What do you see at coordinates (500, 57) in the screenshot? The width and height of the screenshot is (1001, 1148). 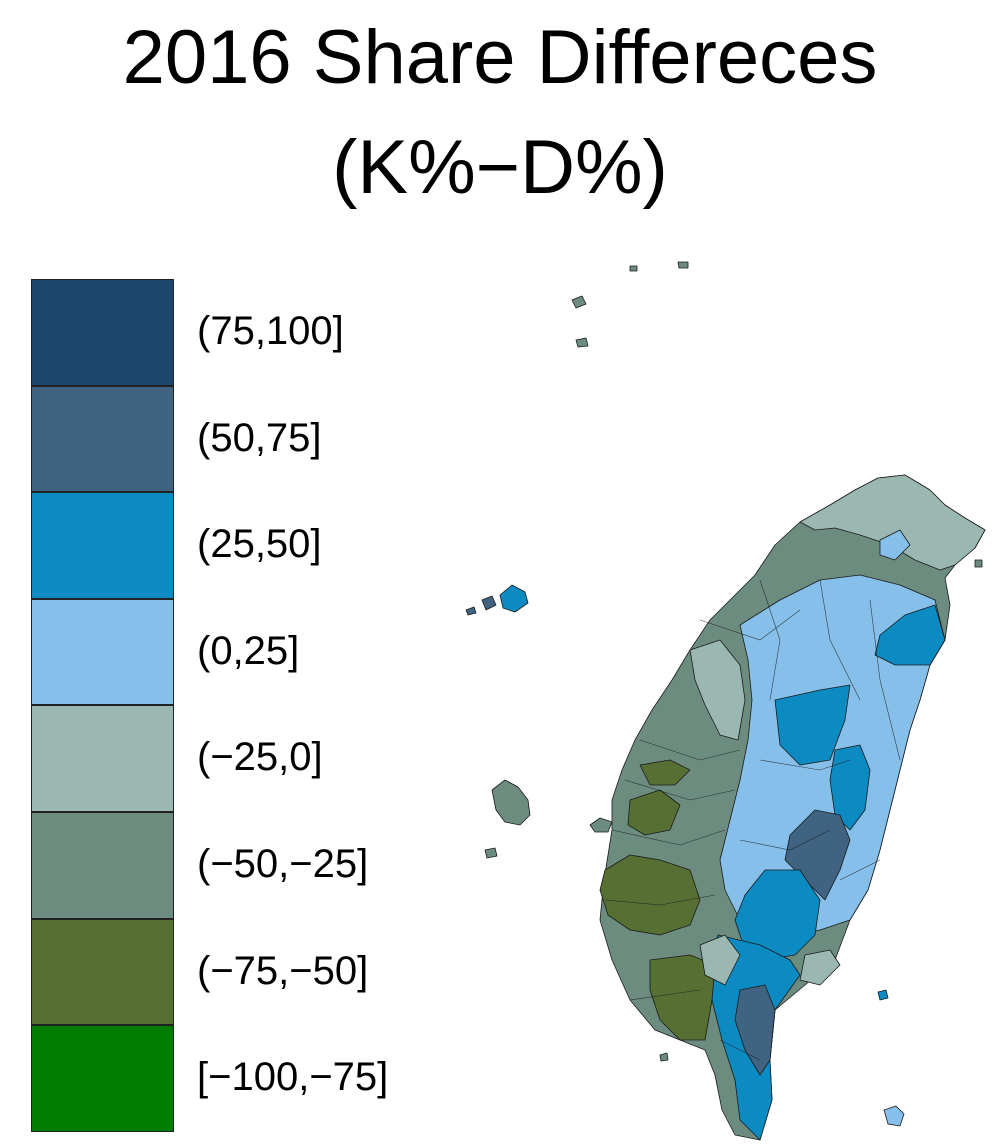 I see `title-line-1: 2016 Share Differeces` at bounding box center [500, 57].